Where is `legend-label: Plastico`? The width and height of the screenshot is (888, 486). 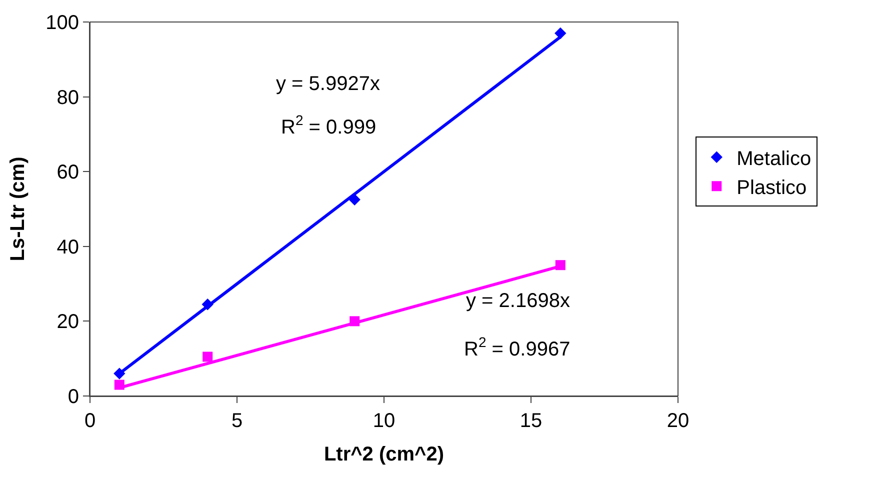
legend-label: Plastico is located at coordinates (771, 187).